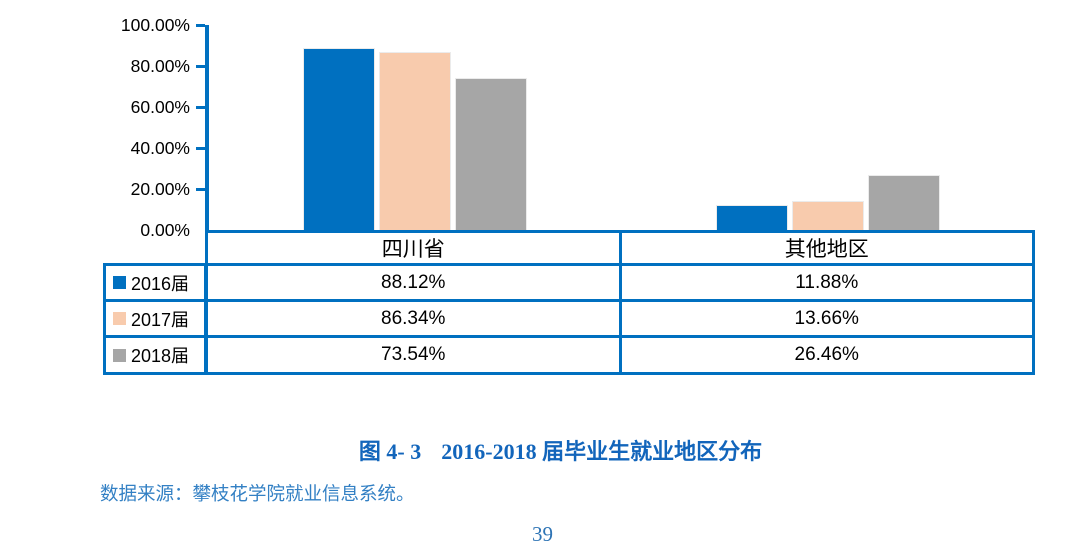 Image resolution: width=1085 pixels, height=559 pixels. What do you see at coordinates (491, 154) in the screenshot?
I see `bar-2018-sichuan` at bounding box center [491, 154].